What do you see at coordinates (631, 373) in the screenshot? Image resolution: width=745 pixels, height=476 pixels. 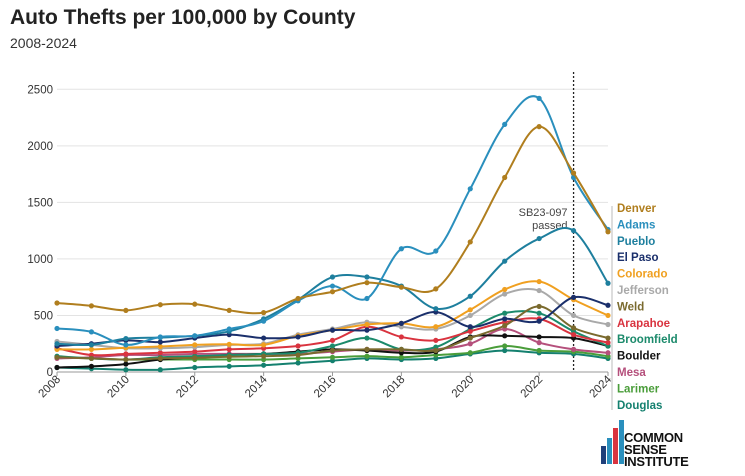 I see `legend-item-mesa: Mesa` at bounding box center [631, 373].